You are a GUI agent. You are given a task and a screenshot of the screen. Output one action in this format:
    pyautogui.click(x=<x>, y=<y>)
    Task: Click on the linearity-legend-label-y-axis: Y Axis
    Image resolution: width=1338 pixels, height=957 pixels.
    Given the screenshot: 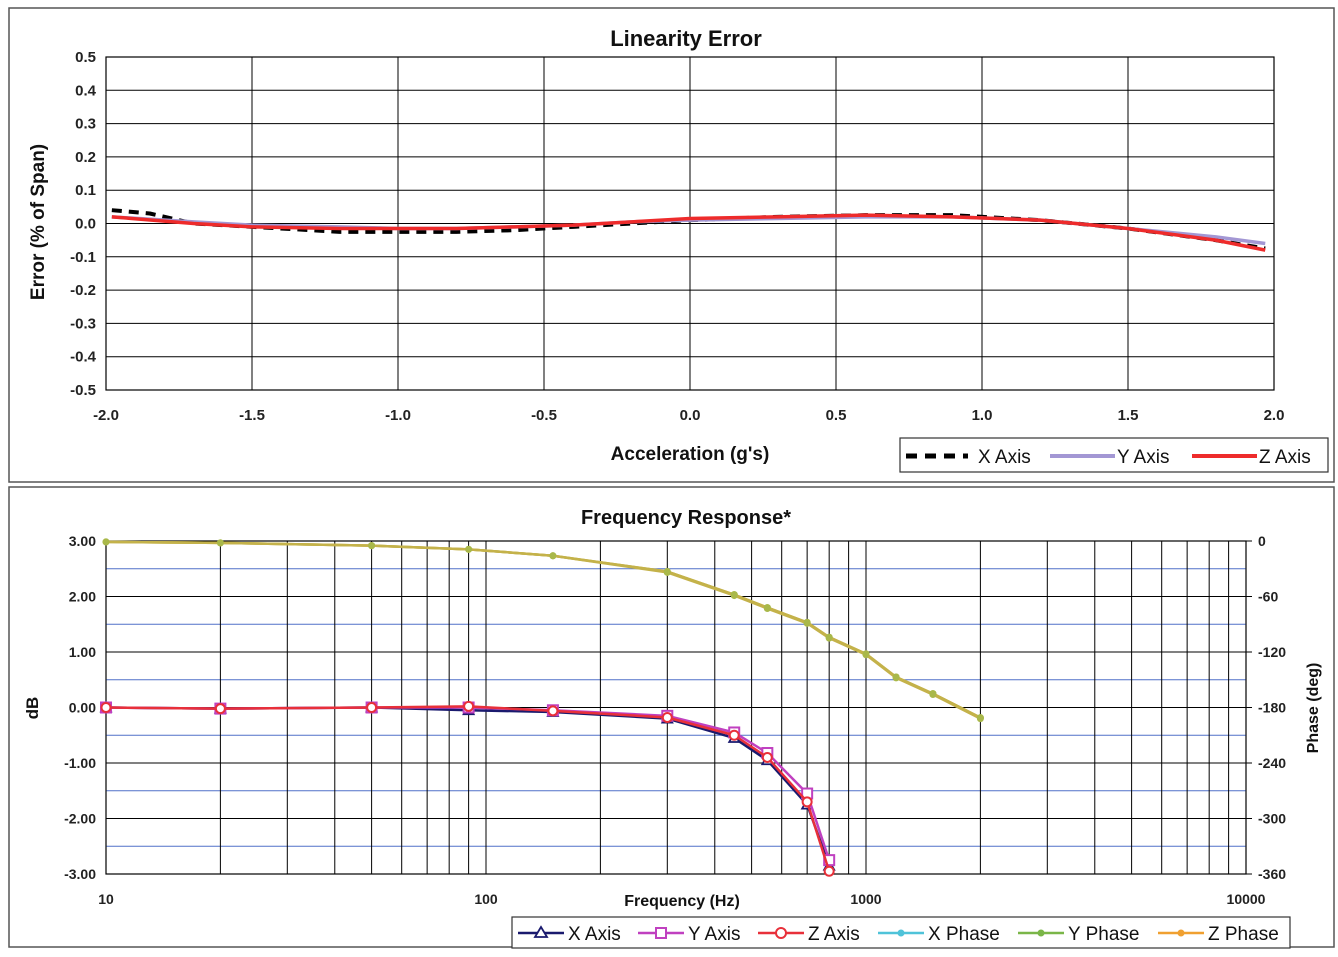 What is the action you would take?
    pyautogui.click(x=1143, y=457)
    